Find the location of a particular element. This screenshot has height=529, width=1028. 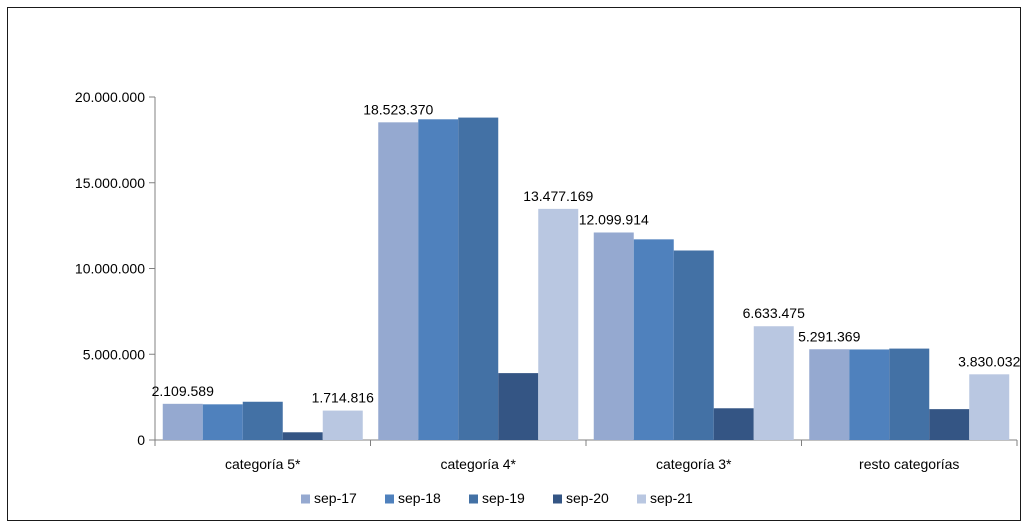

legend-label: sep-20 is located at coordinates (587, 498).